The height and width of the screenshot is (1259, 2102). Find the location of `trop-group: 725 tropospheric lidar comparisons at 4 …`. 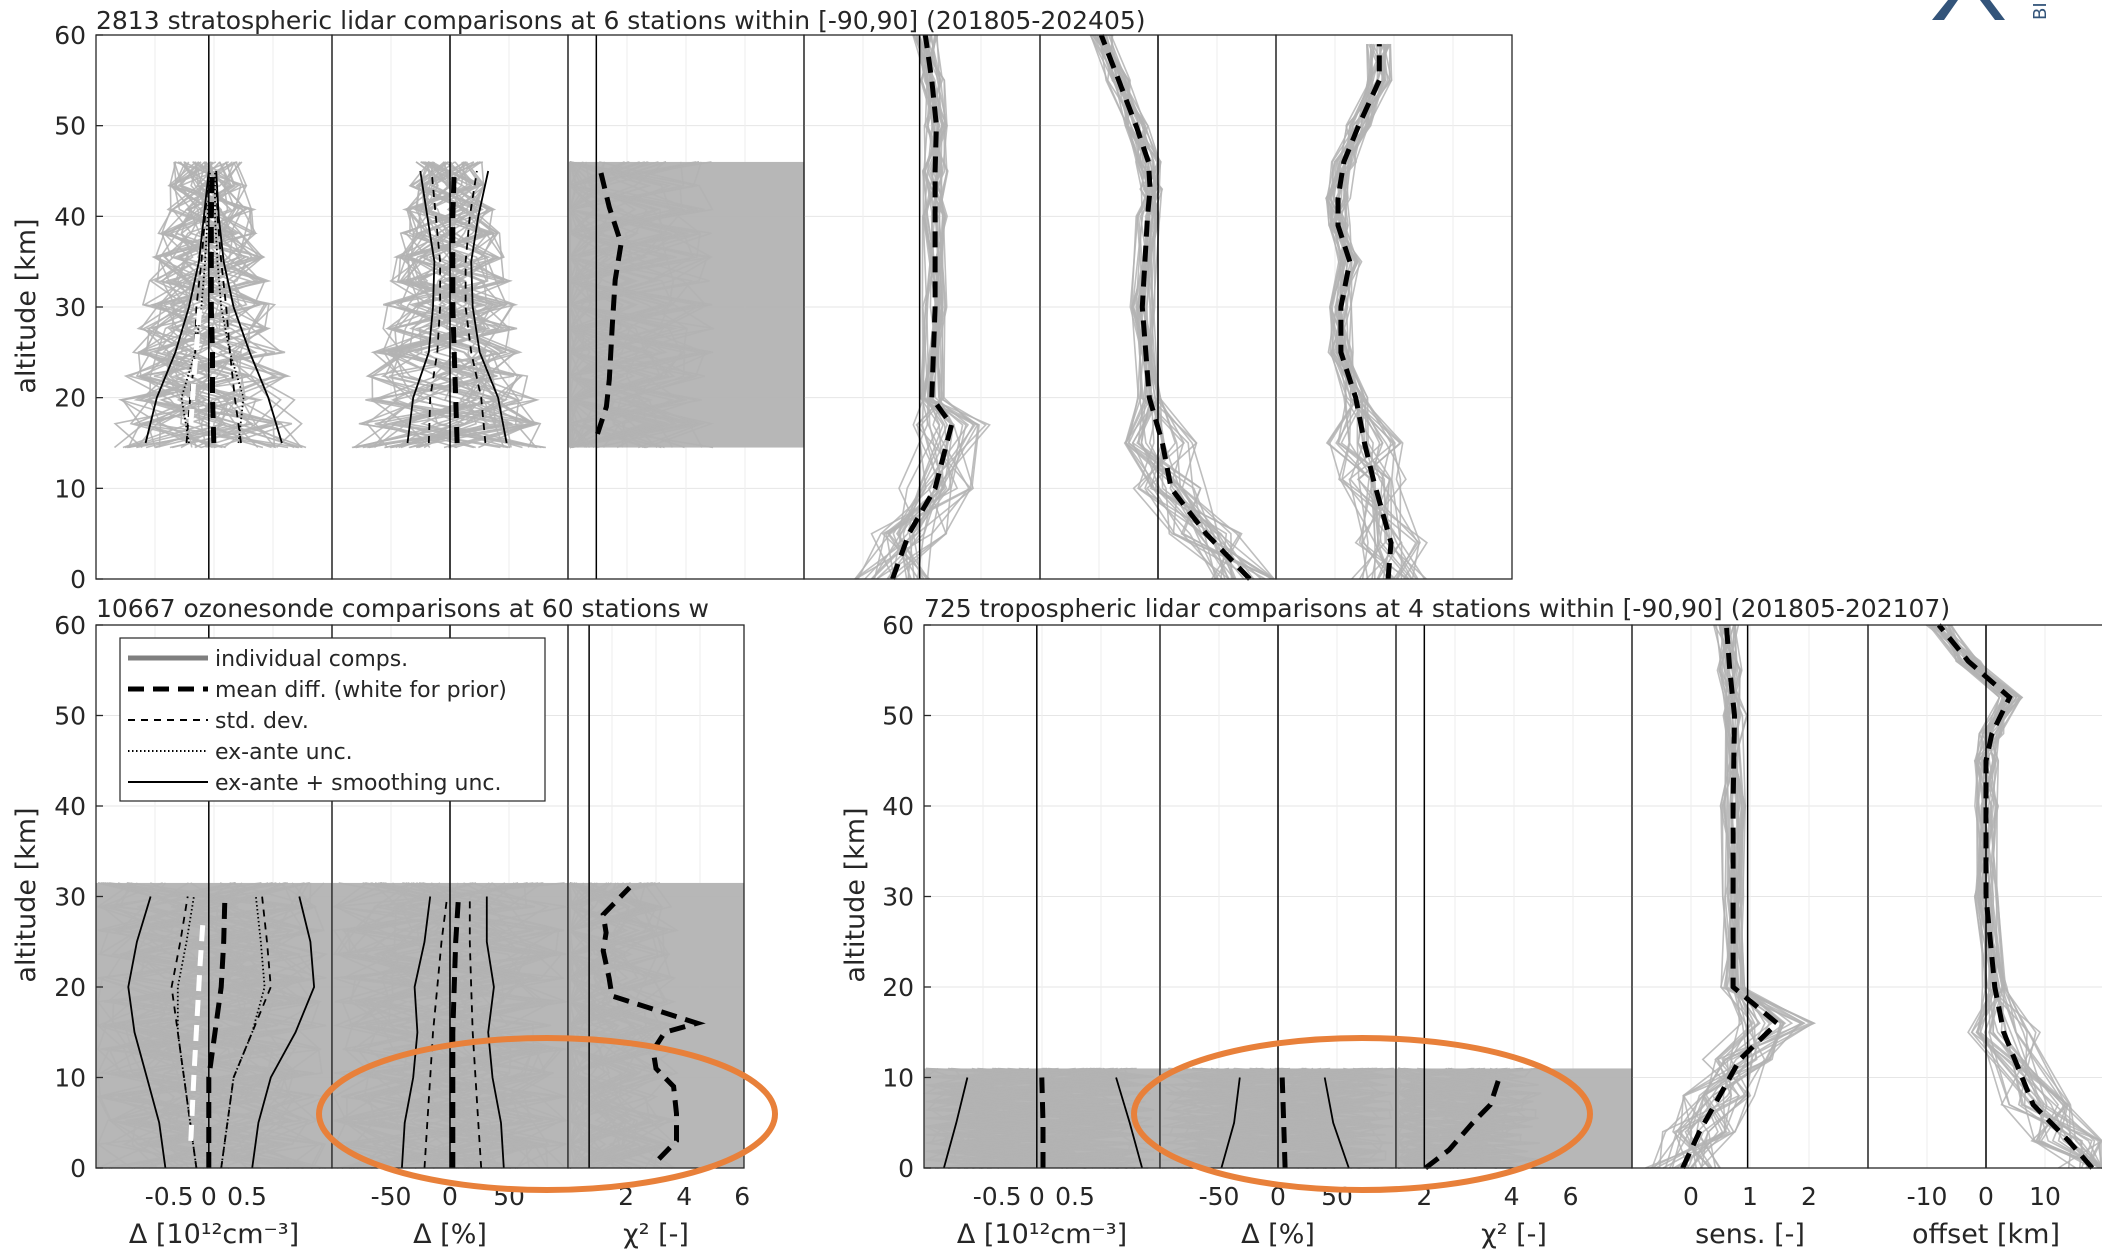

trop-group: 725 tropospheric lidar comparisons at 4 … is located at coordinates (1437, 608).